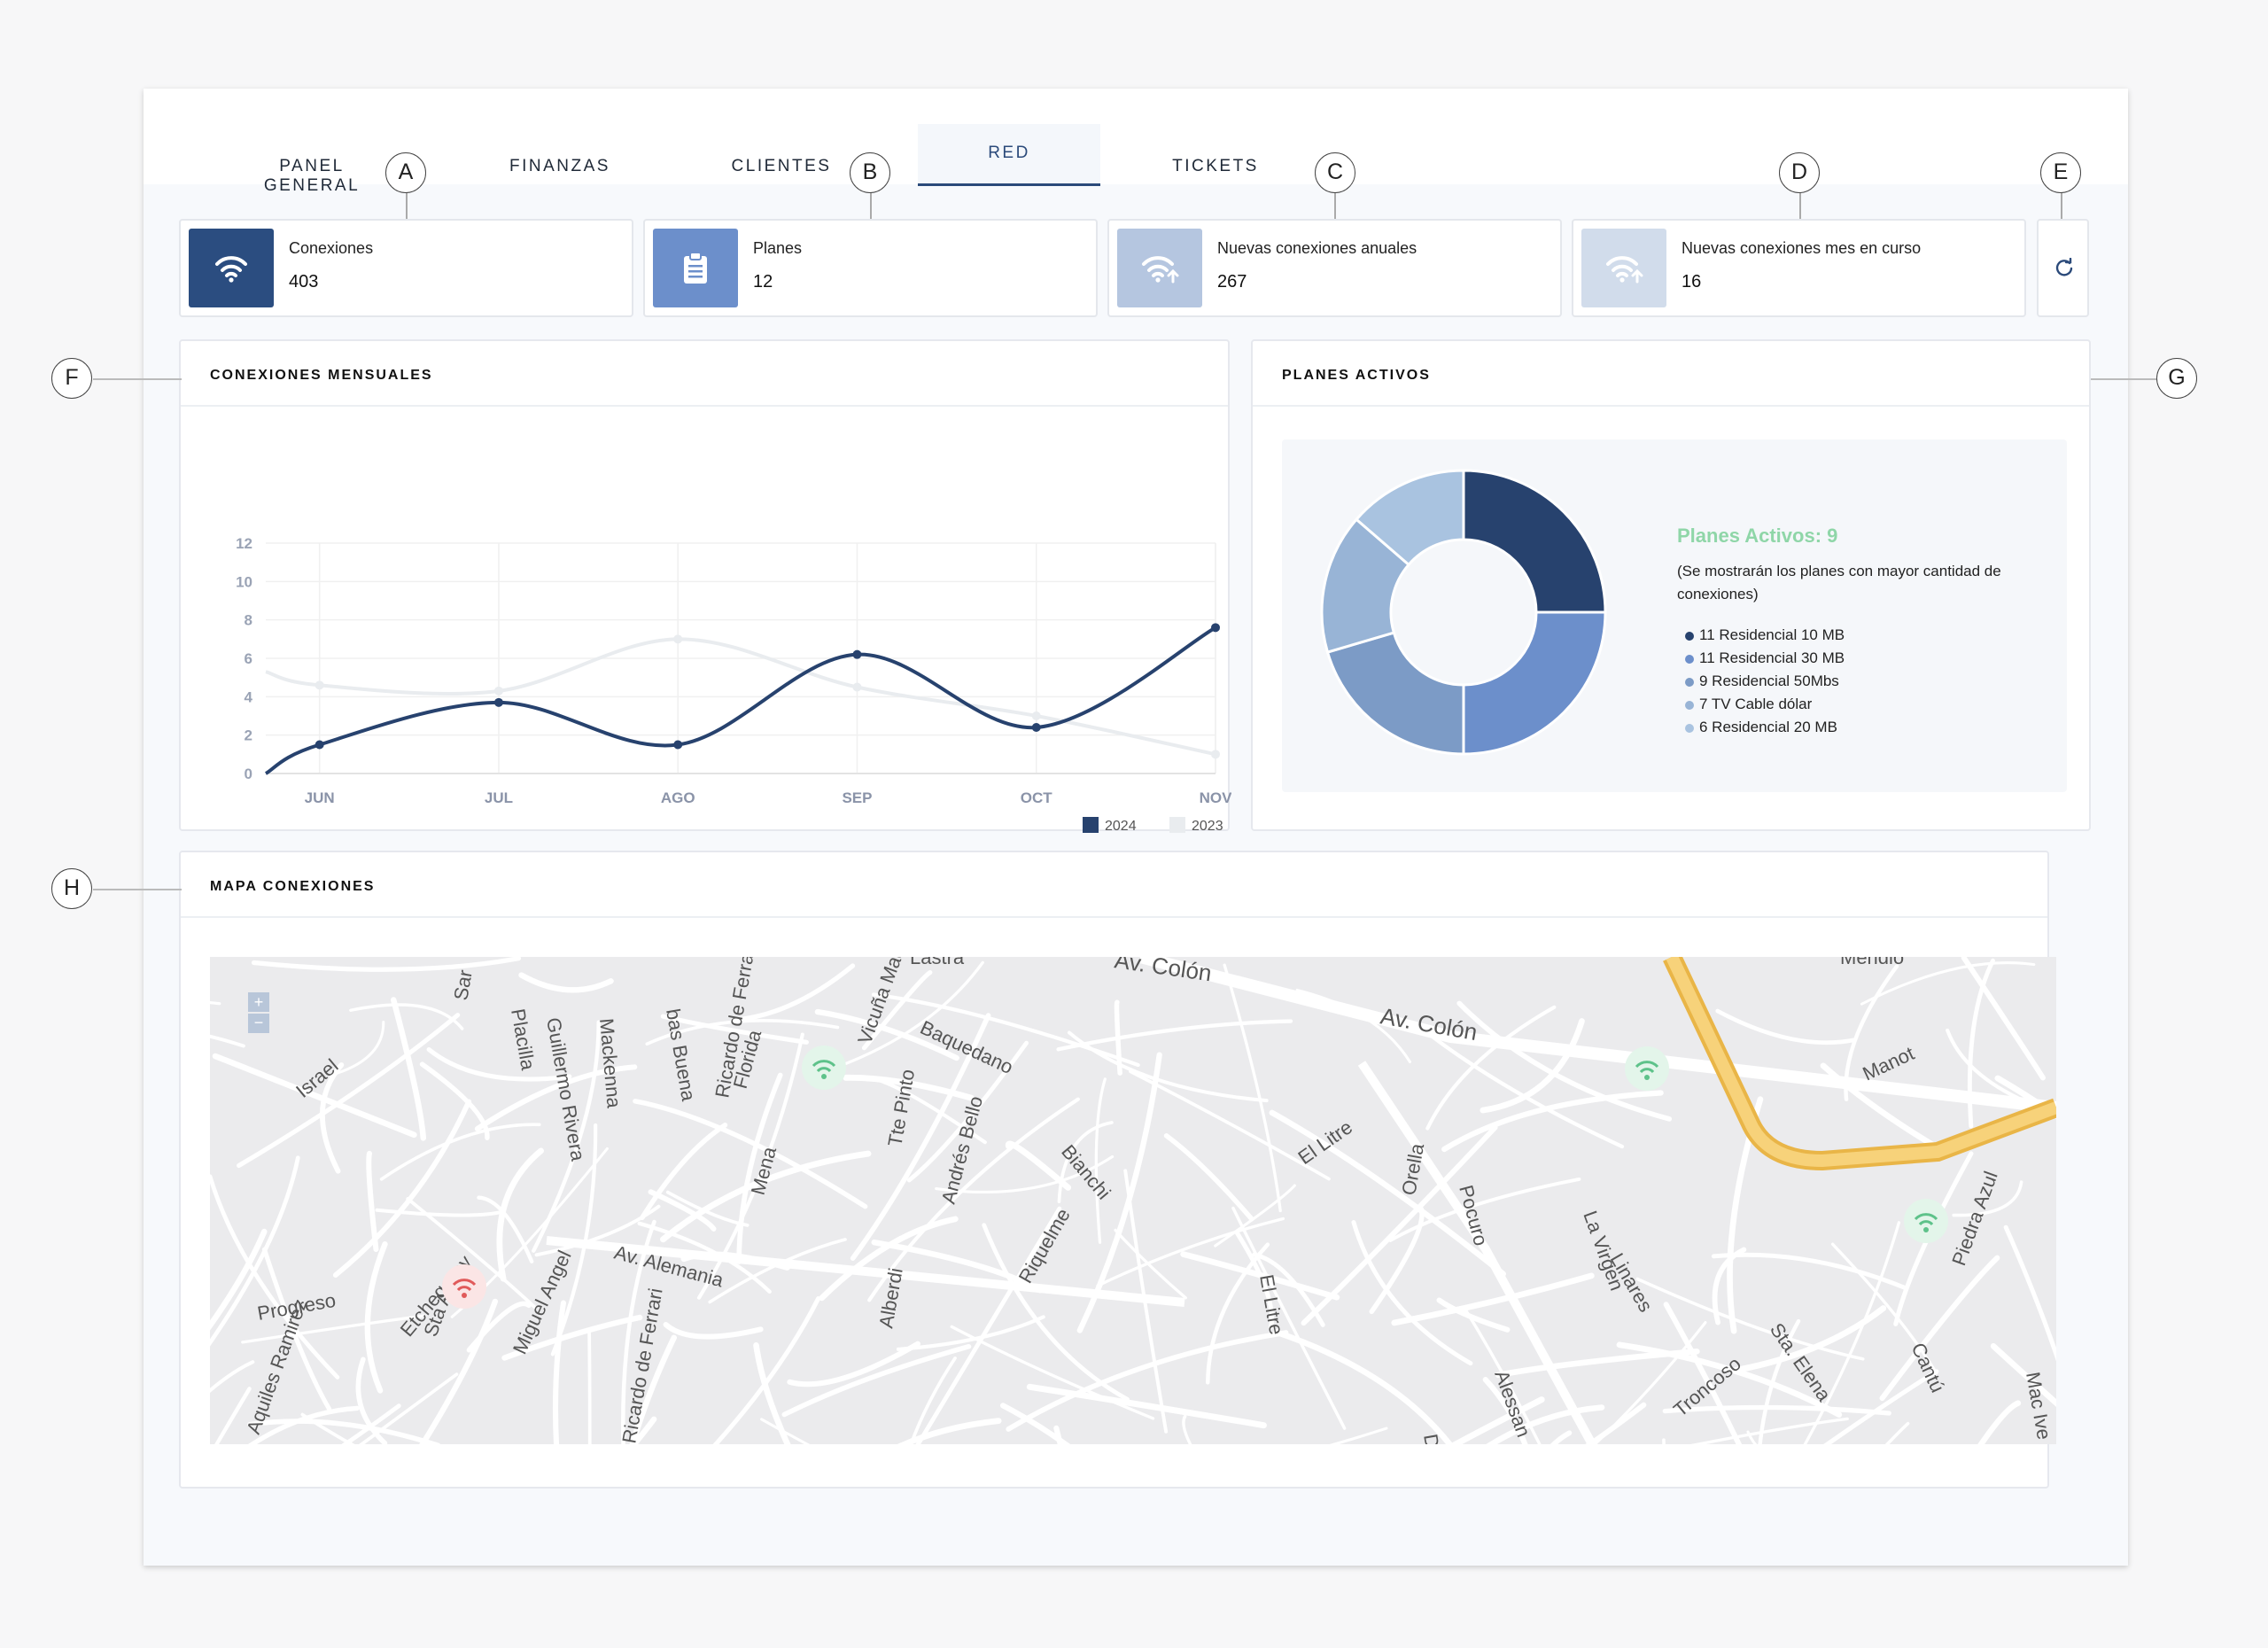 Image resolution: width=2268 pixels, height=1648 pixels. I want to click on legend-item: 9 Residencial 50Mbs, so click(1765, 681).